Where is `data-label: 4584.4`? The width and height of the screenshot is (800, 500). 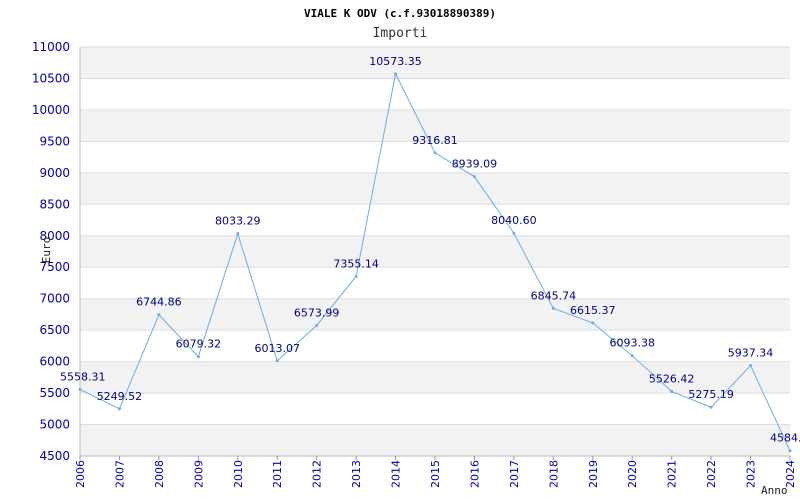
data-label: 4584.4 is located at coordinates (785, 438).